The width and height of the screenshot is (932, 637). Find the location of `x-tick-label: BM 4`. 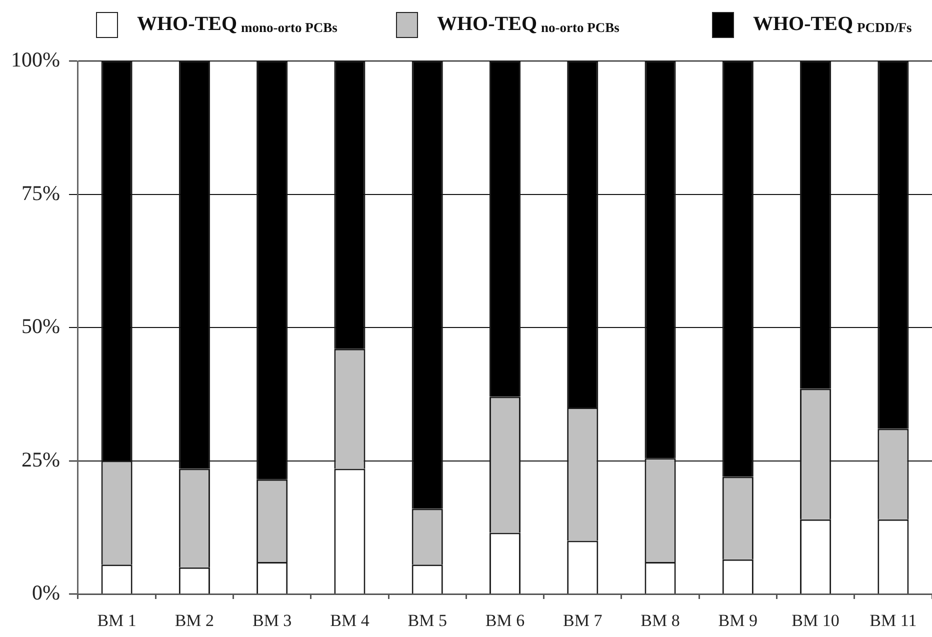

x-tick-label: BM 4 is located at coordinates (350, 620).